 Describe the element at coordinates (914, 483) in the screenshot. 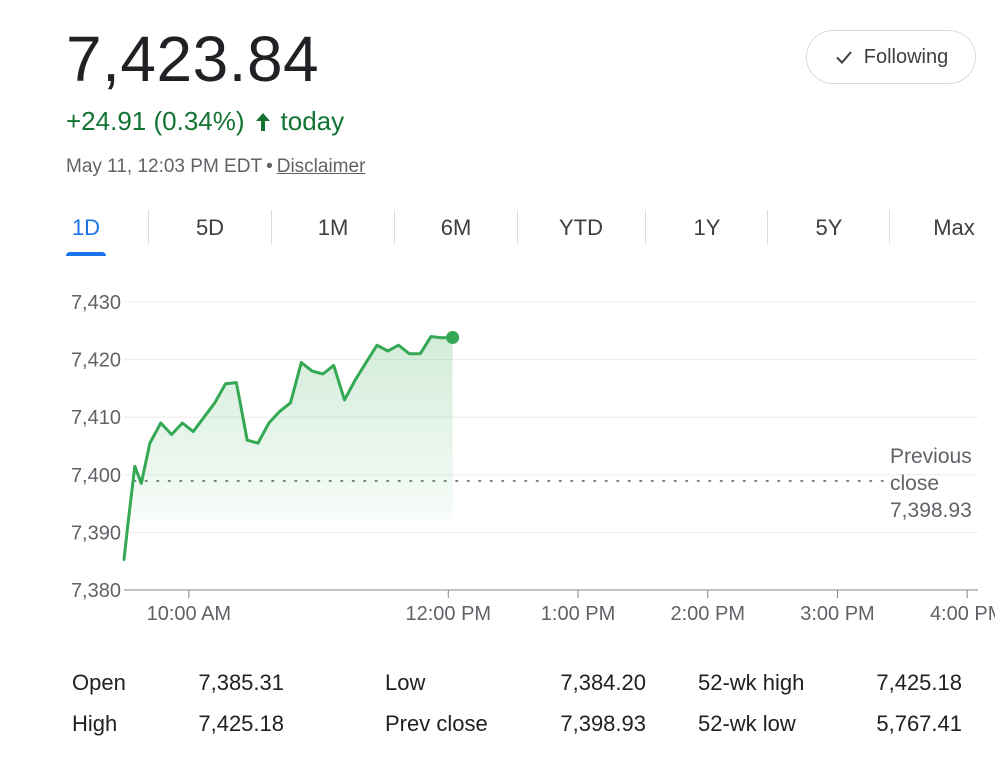

I see `previous-close-label: close` at that location.